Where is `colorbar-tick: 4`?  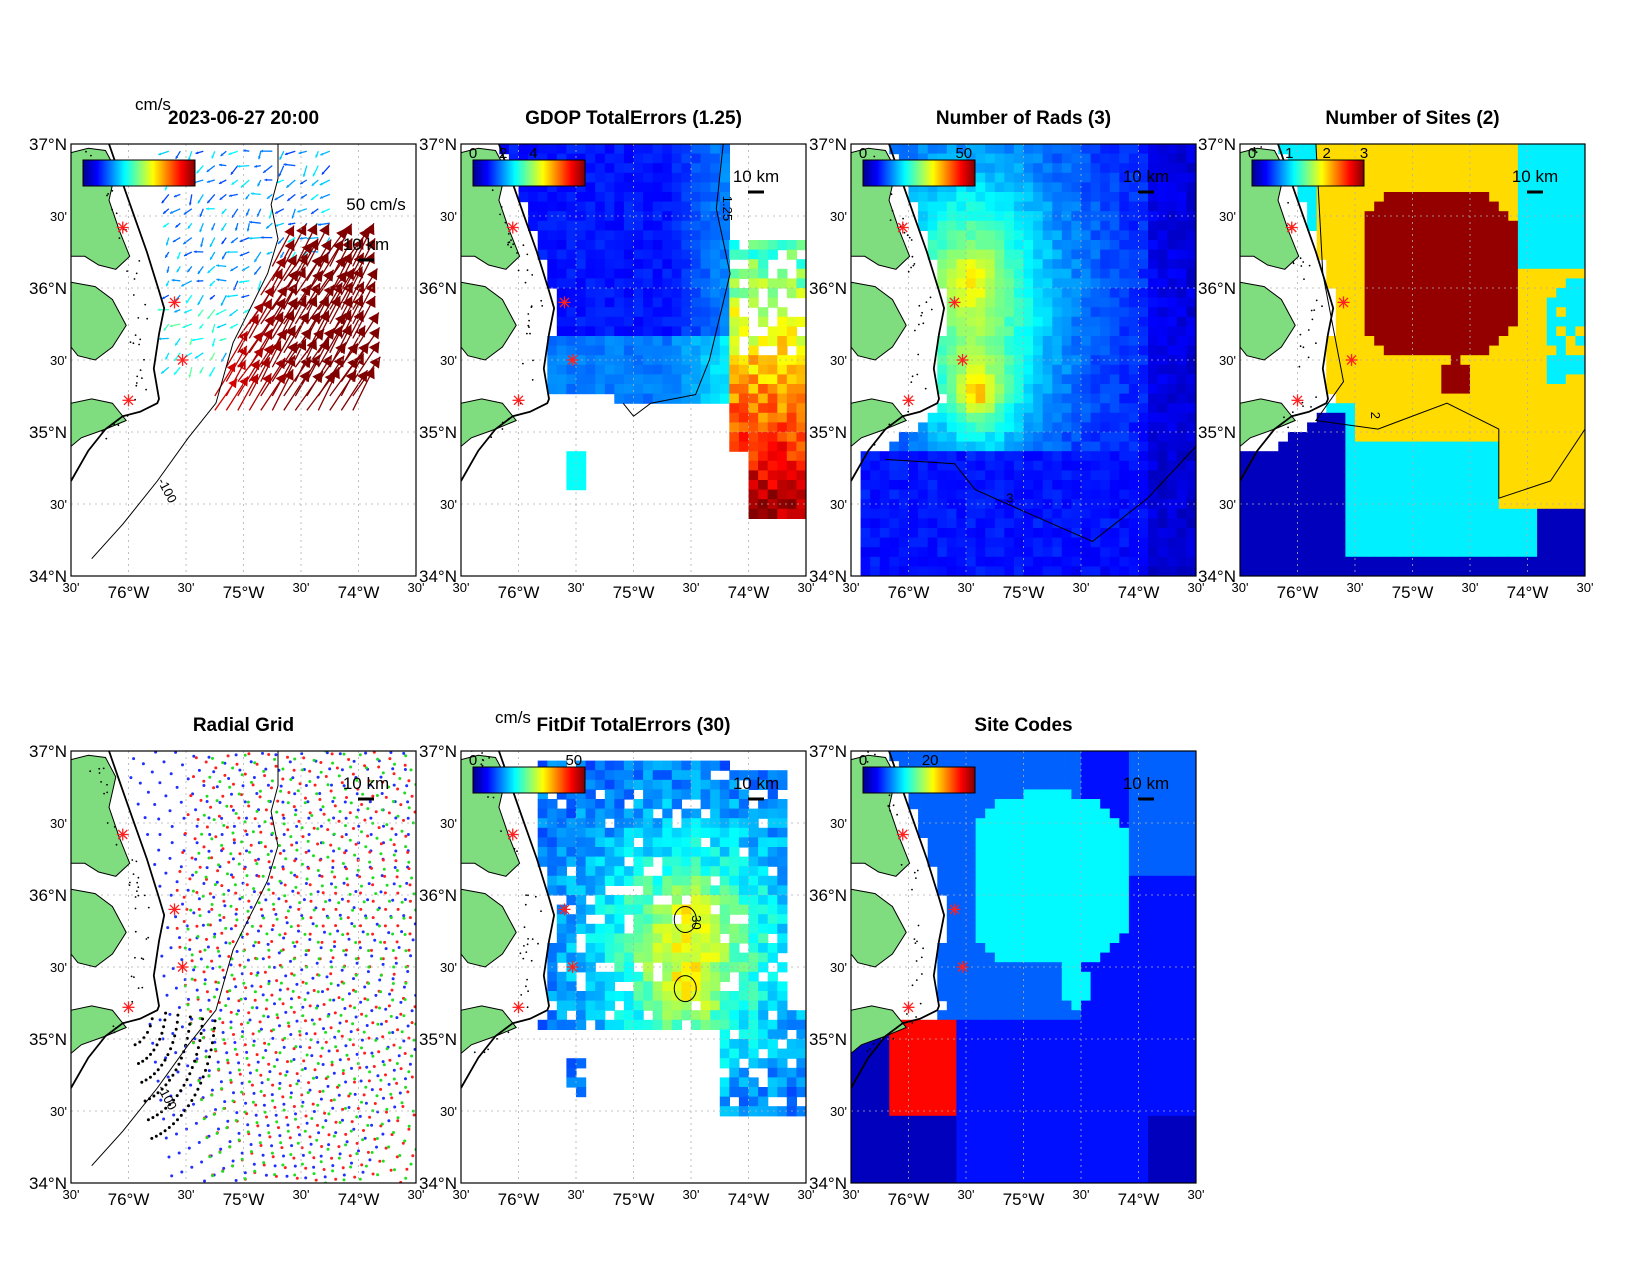
colorbar-tick: 4 is located at coordinates (533, 153).